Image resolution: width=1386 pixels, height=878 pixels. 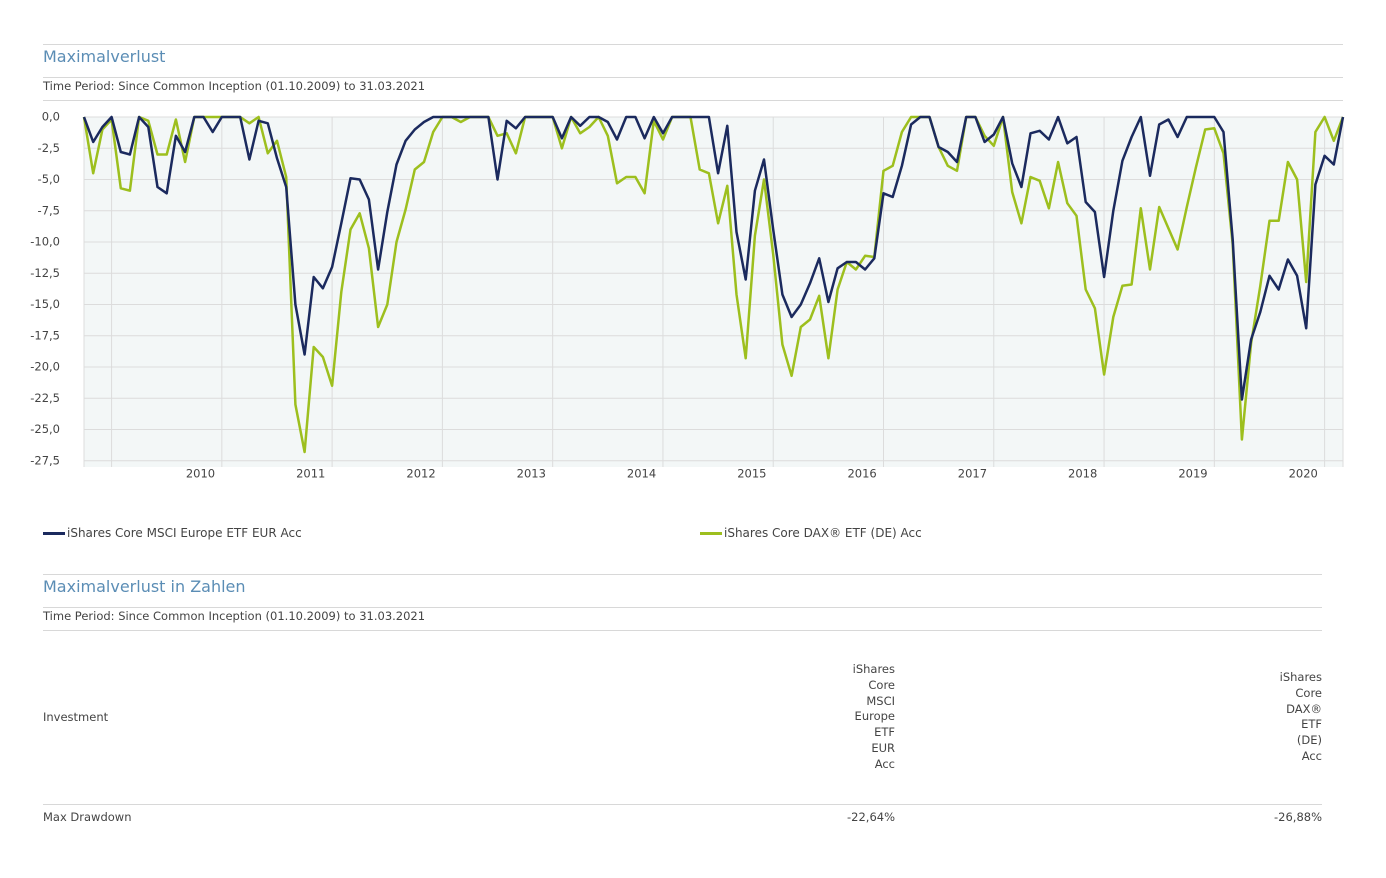 I want to click on header-cell: iShares Core MSCI Europe ETF EUR Acc, so click(x=684, y=717).